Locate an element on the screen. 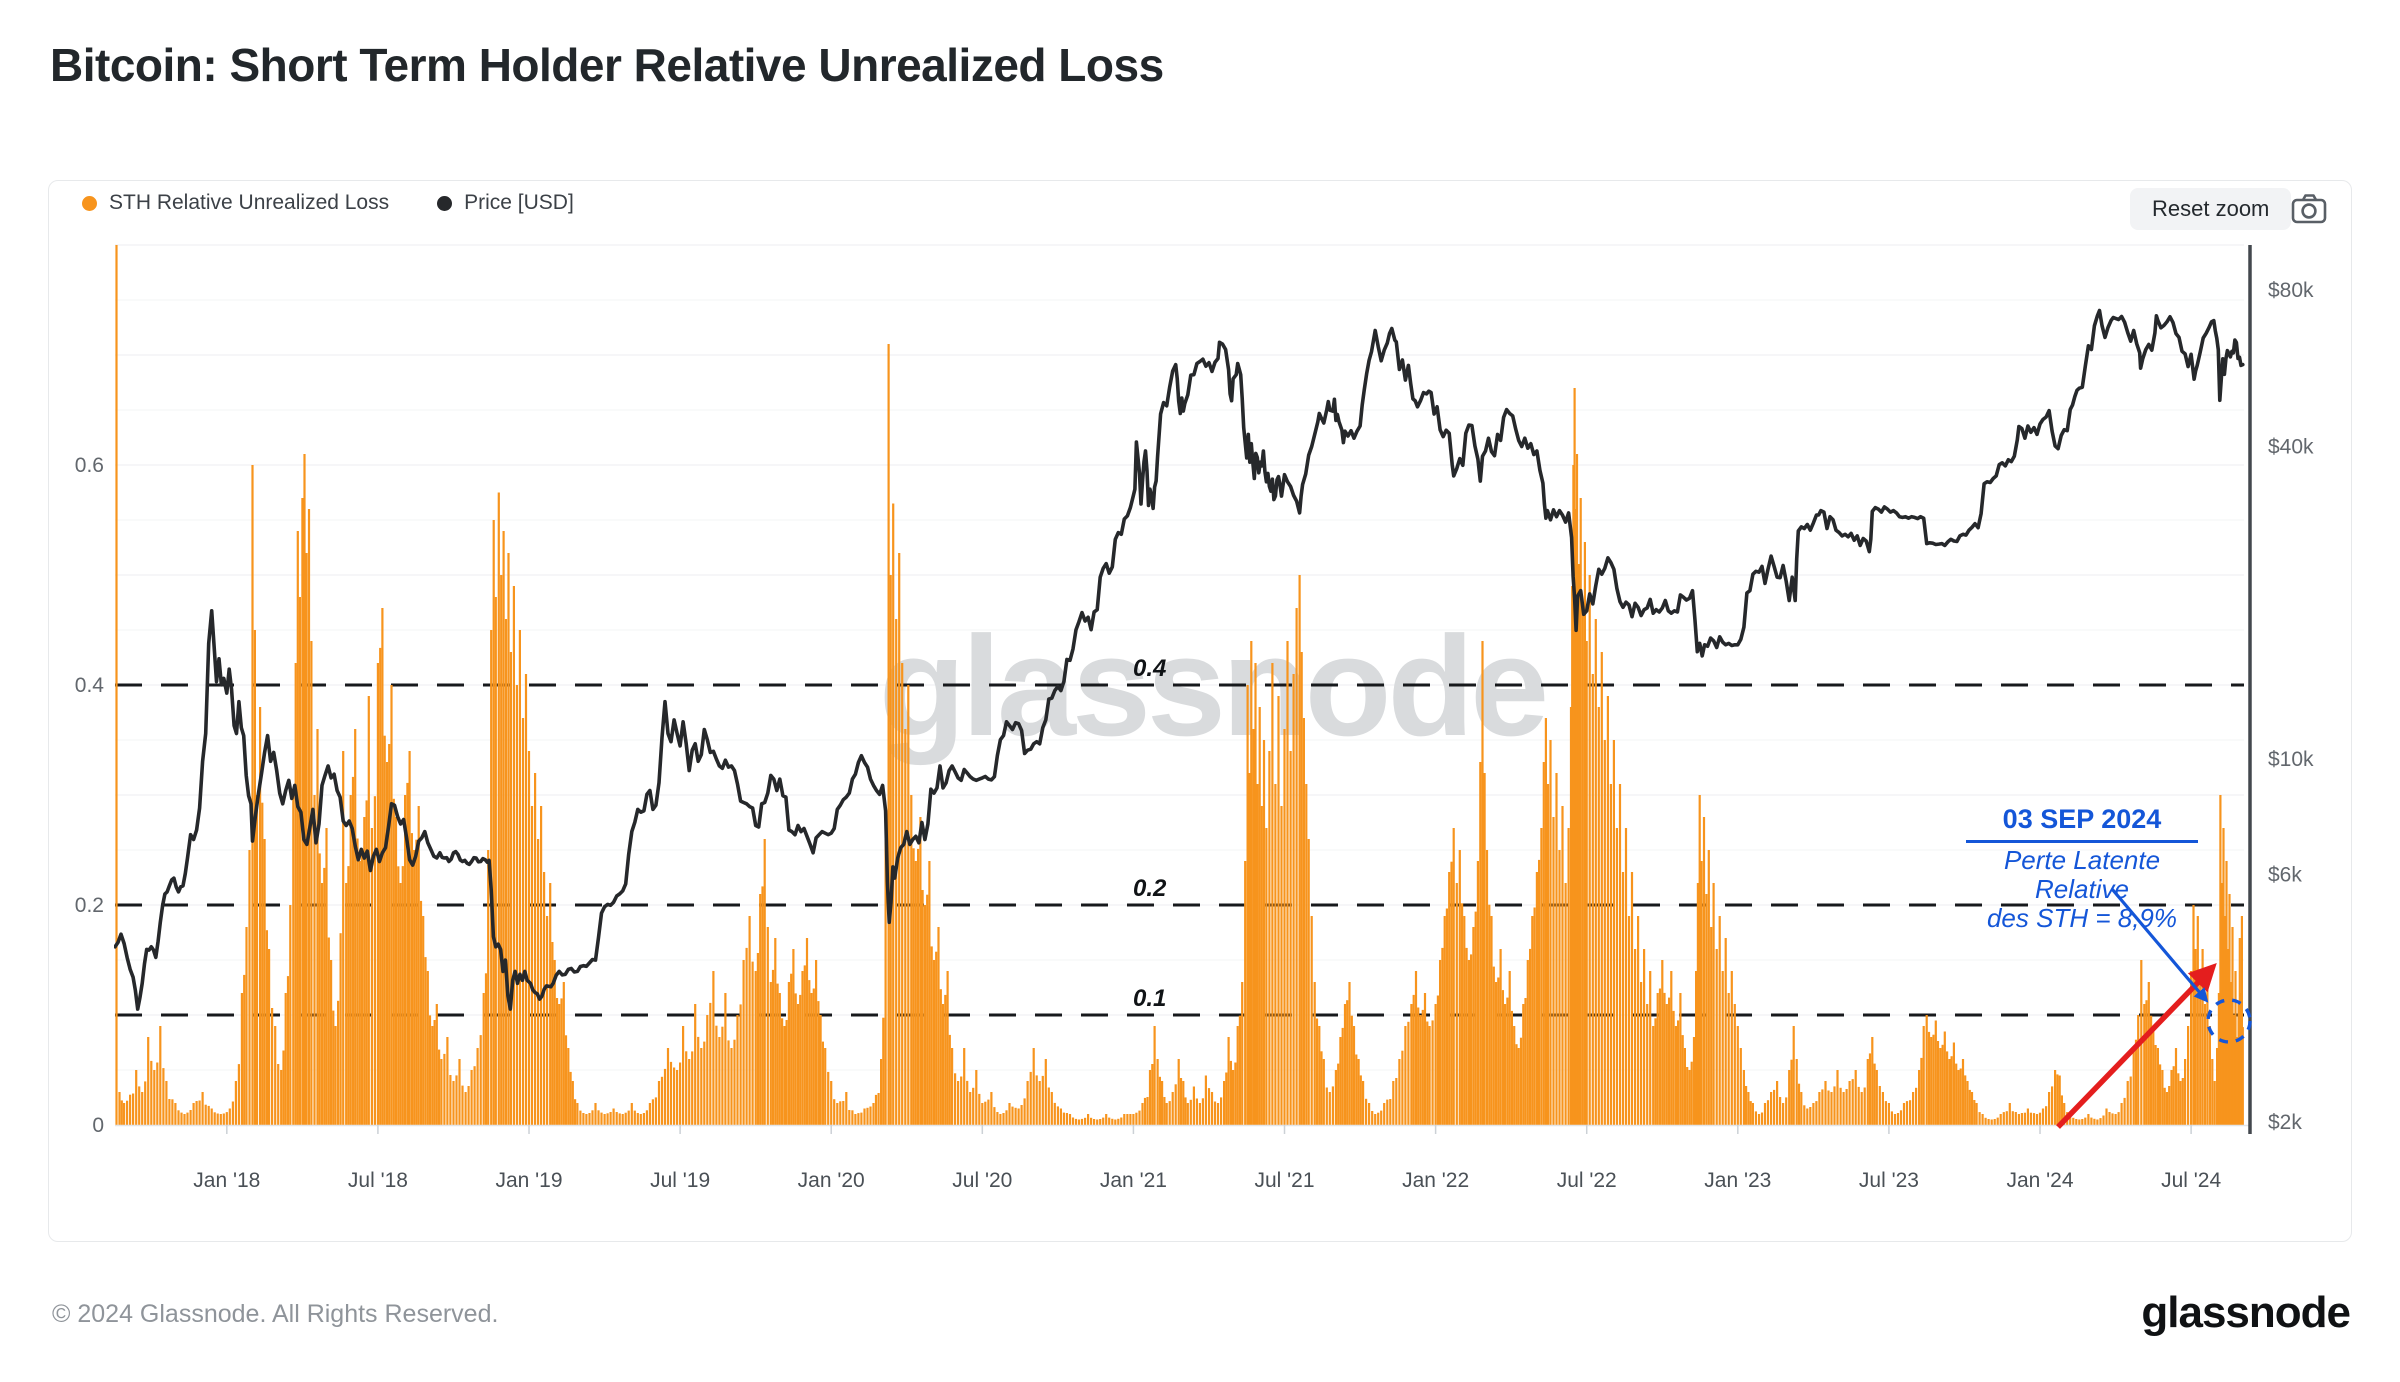  watermark: glassnode is located at coordinates (1212, 686).